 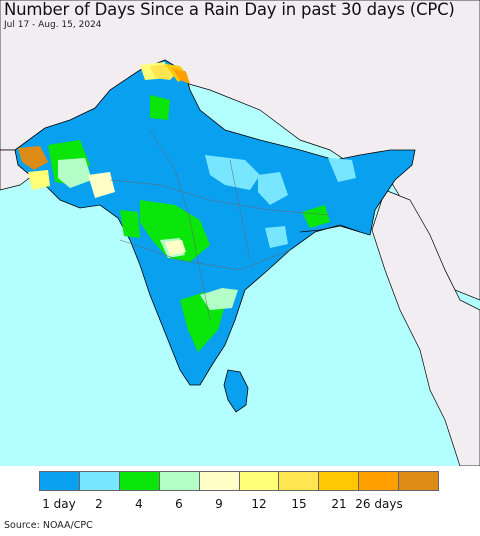 What do you see at coordinates (236, 391) in the screenshot?
I see `region-srilanka` at bounding box center [236, 391].